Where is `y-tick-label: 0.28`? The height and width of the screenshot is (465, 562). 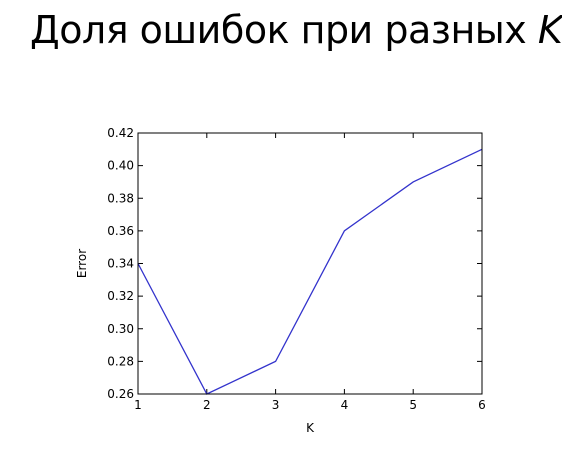
y-tick-label: 0.28 is located at coordinates (120, 361).